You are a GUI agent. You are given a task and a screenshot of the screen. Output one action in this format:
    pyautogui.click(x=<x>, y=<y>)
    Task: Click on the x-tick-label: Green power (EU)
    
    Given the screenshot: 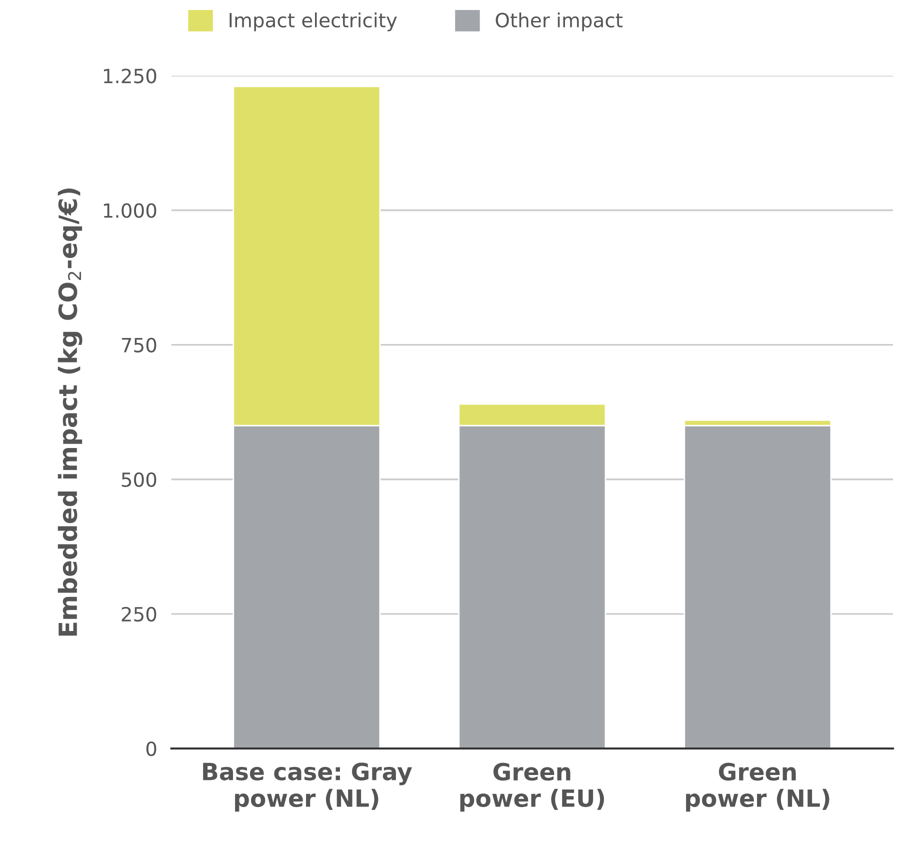 What is the action you would take?
    pyautogui.click(x=532, y=787)
    